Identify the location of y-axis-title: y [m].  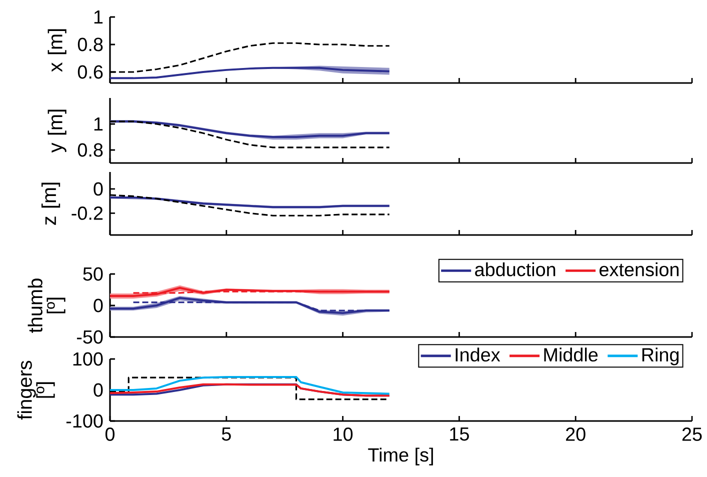
(57, 131).